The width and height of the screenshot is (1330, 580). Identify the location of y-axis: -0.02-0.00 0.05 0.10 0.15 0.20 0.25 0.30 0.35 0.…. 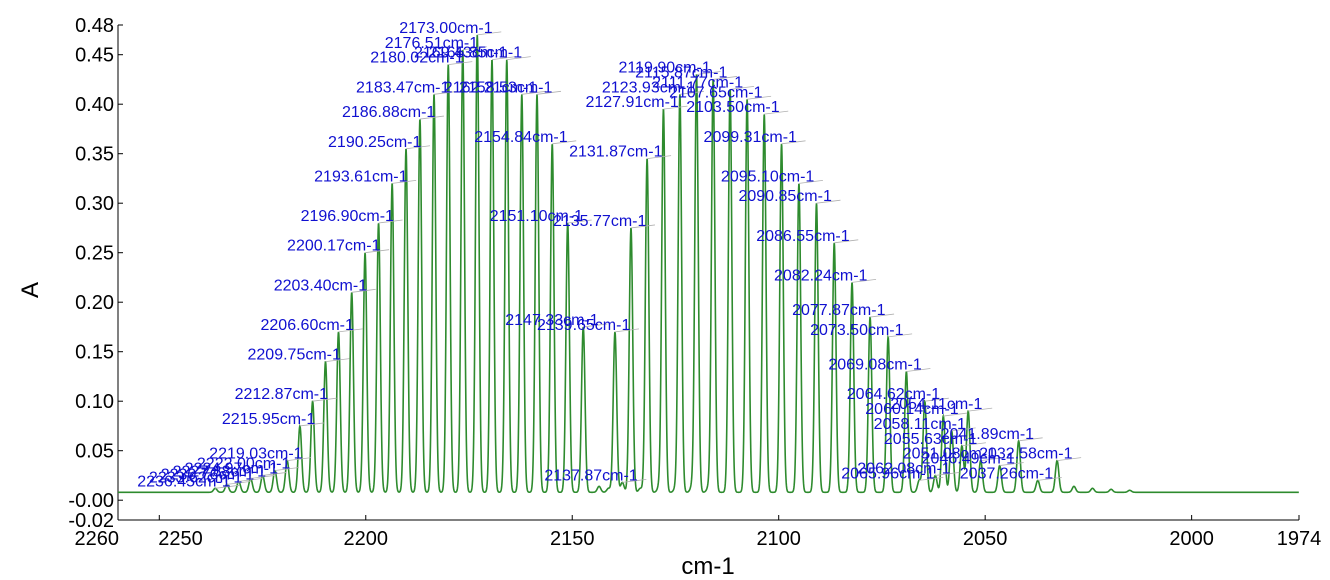
(95, 273).